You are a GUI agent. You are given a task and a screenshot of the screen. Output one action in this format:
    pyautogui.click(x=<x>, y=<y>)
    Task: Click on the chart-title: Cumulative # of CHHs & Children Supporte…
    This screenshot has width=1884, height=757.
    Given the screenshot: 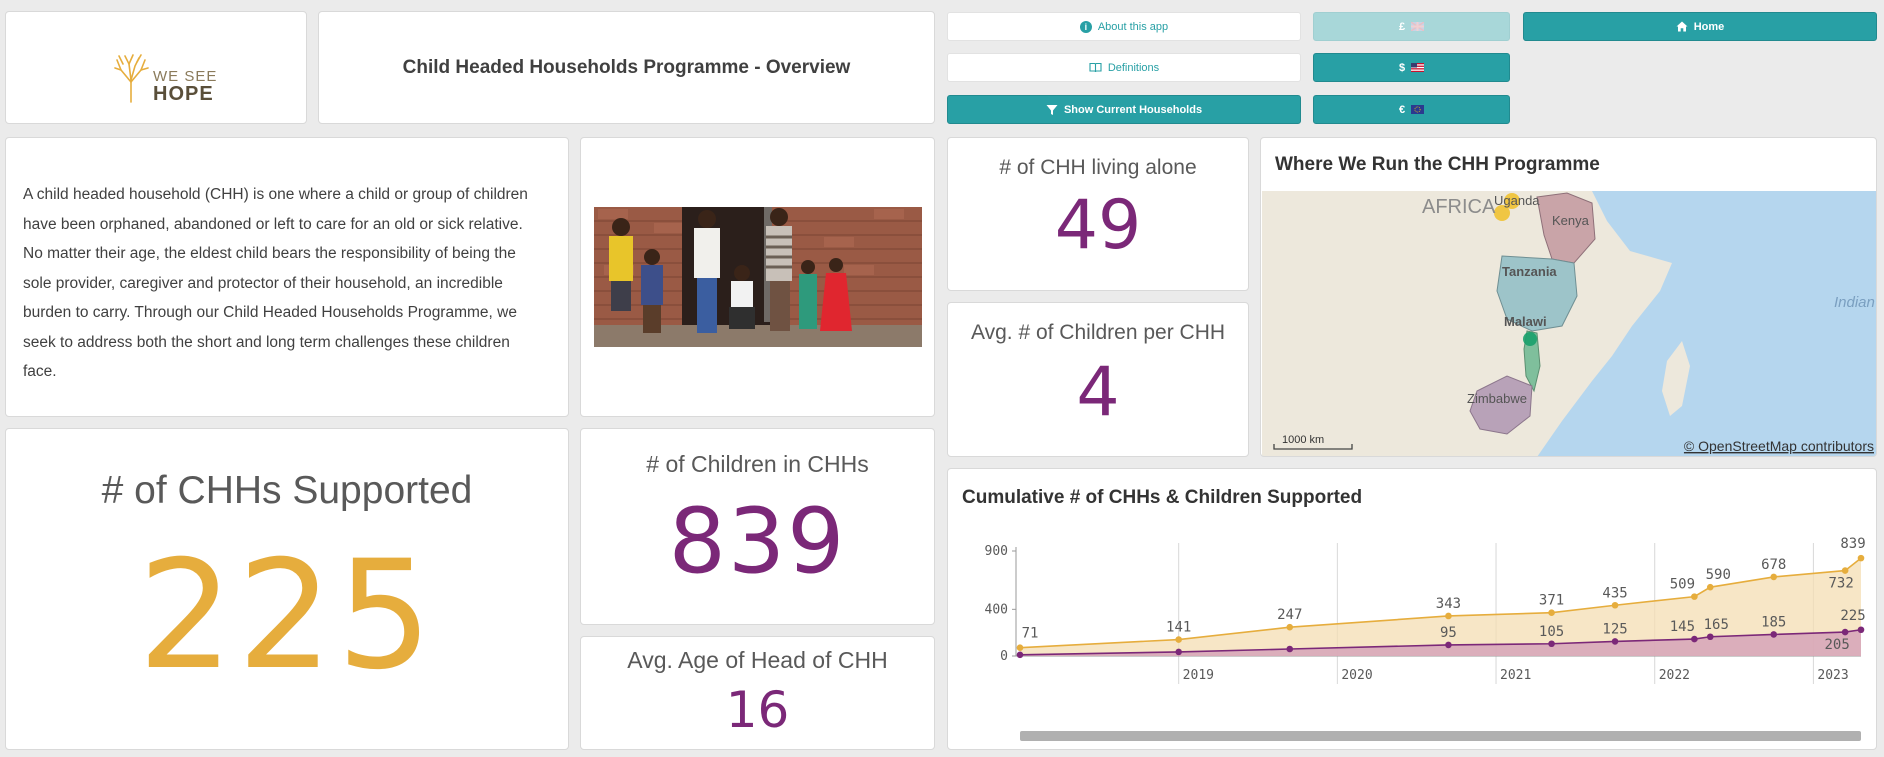 What is the action you would take?
    pyautogui.click(x=1162, y=497)
    